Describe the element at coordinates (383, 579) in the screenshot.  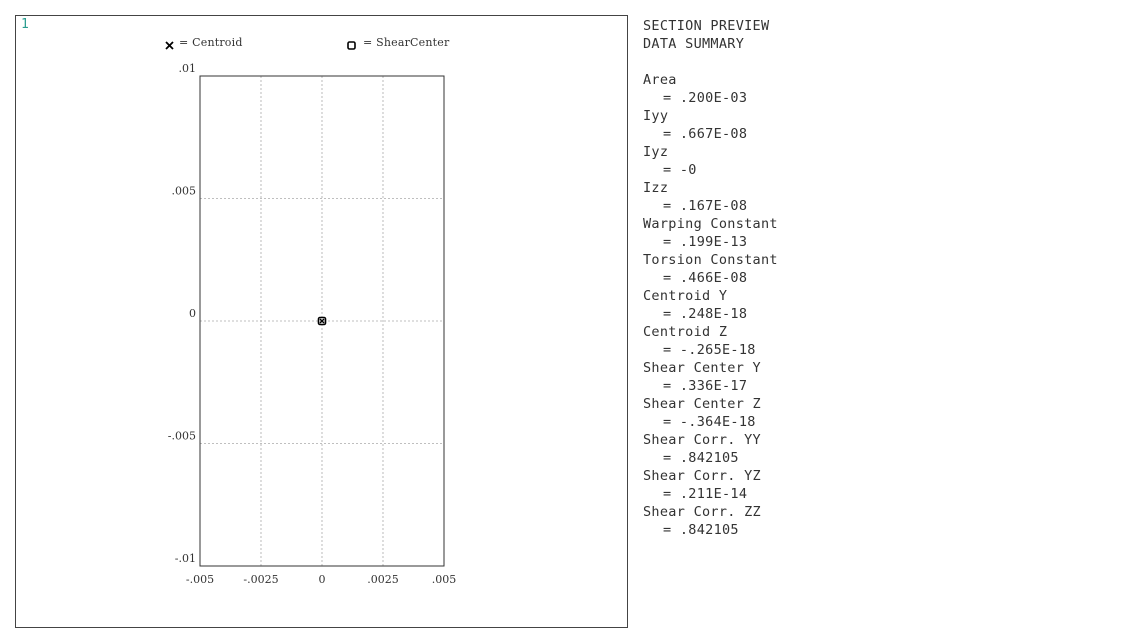
I see `x-tick-label: .0025` at that location.